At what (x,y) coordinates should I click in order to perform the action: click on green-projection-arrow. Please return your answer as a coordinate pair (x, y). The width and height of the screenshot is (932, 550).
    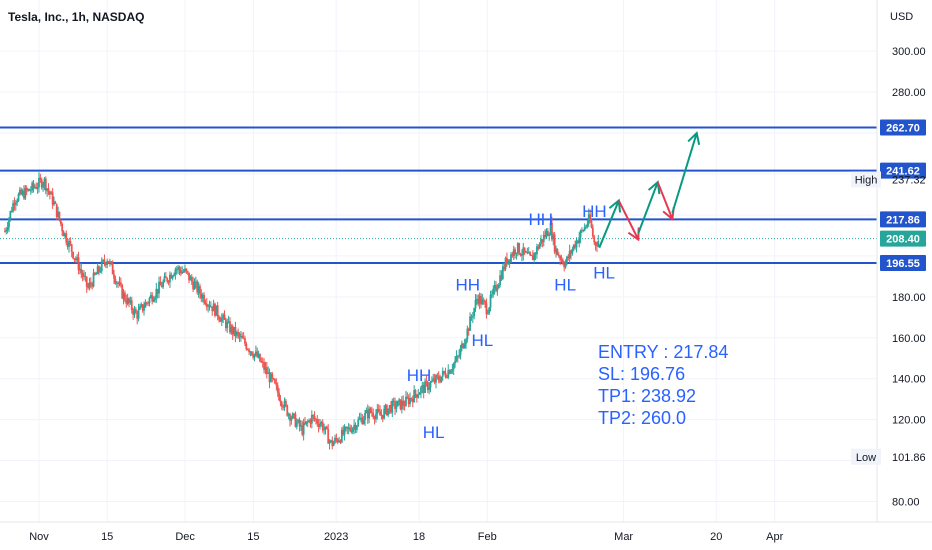
    Looking at the image, I should click on (686, 172).